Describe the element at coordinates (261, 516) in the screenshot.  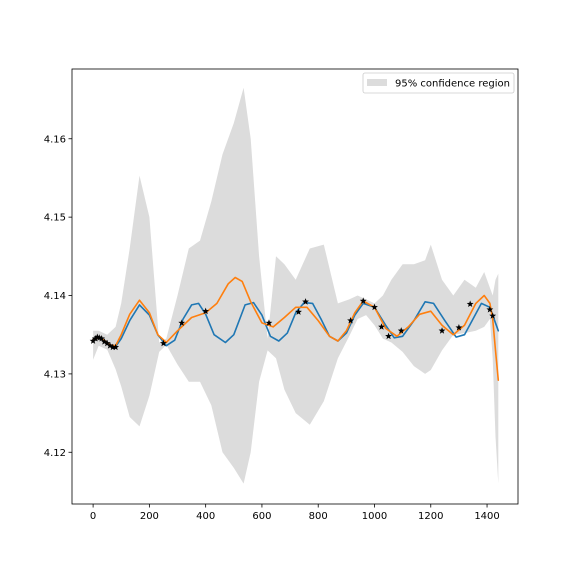
I see `x-tick-label: 600` at that location.